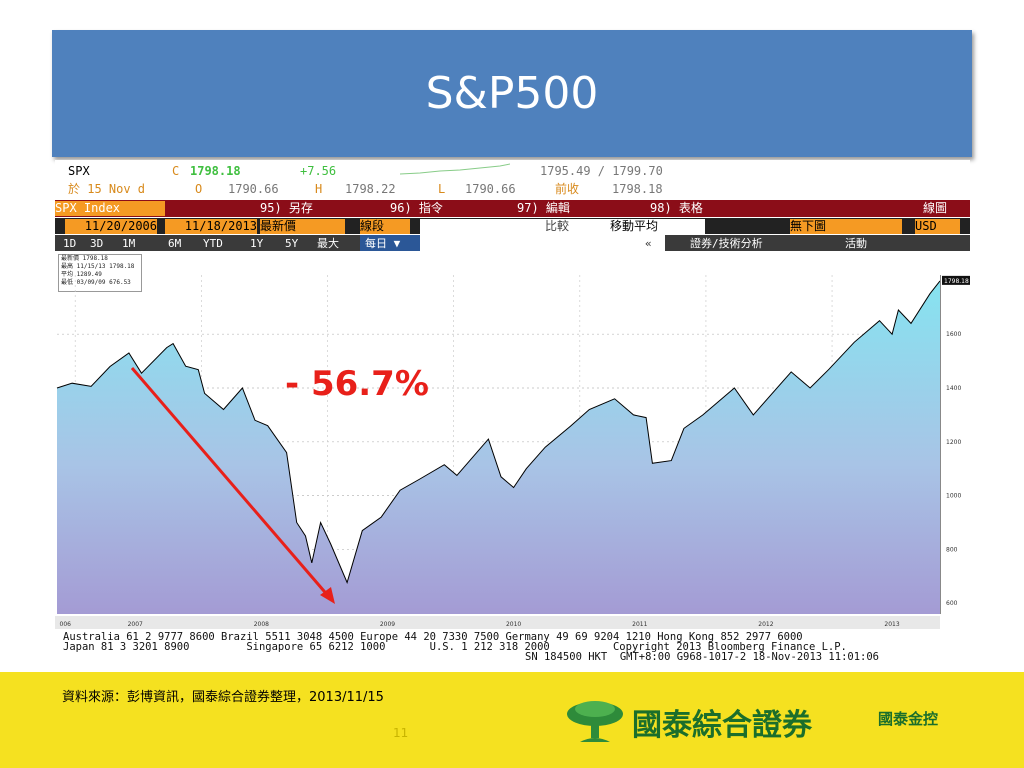  What do you see at coordinates (213, 243) in the screenshot?
I see `period-button: YTD` at bounding box center [213, 243].